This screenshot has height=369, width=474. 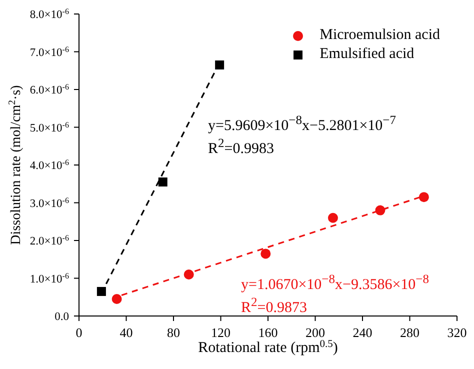 I want to click on x-tick-label: 80, so click(x=173, y=332).